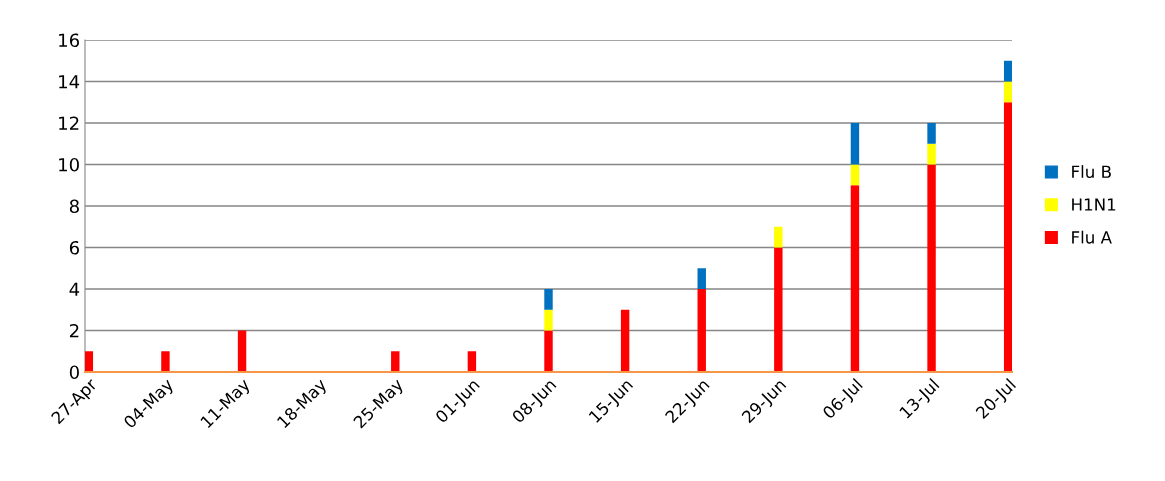 The height and width of the screenshot is (481, 1165). Describe the element at coordinates (69, 123) in the screenshot. I see `y-tick-label: 12` at that location.